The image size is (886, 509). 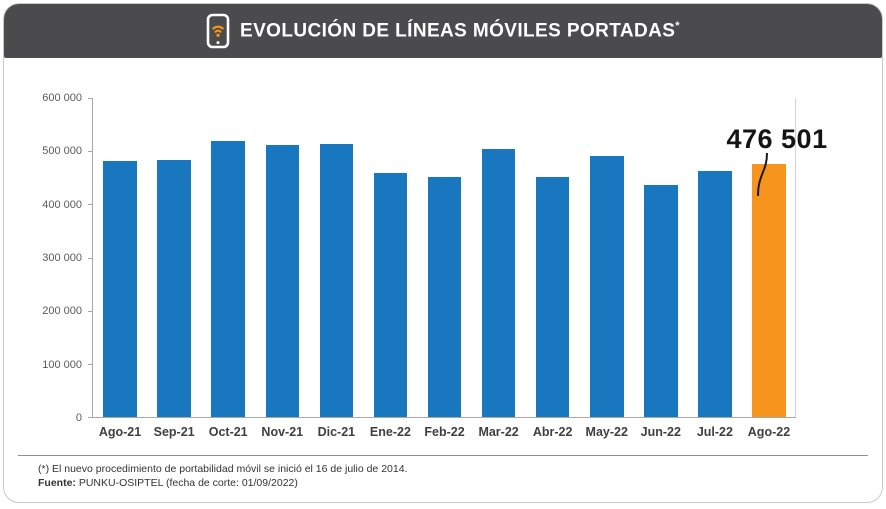 I want to click on x-tick-label: Mar-22, so click(x=498, y=432).